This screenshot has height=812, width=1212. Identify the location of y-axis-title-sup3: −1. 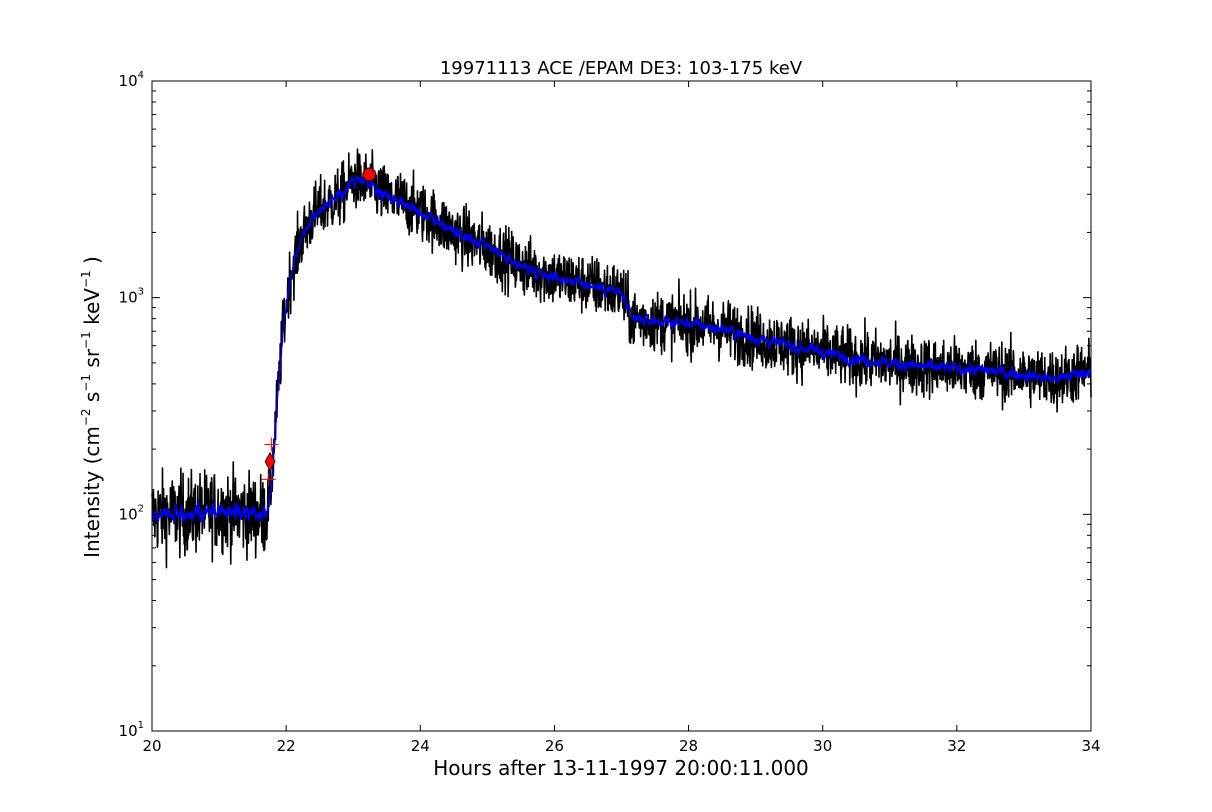
(86, 340).